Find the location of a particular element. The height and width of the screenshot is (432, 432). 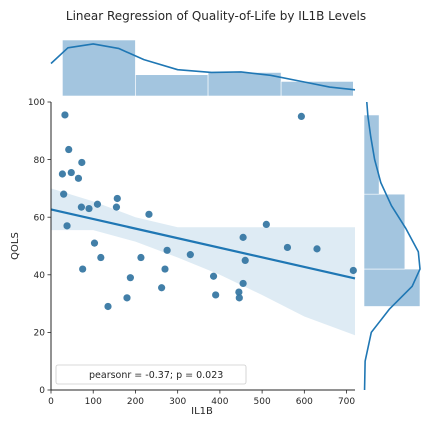

y-tick-label: 40 is located at coordinates (40, 276).